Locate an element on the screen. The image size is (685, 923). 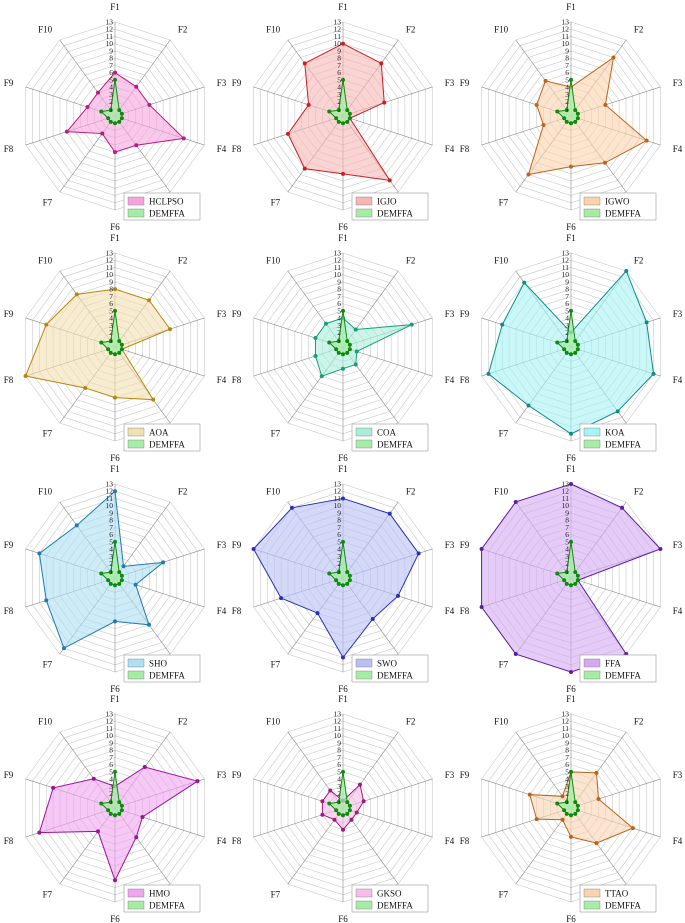
axis-label-f2: F2 is located at coordinates (639, 491).